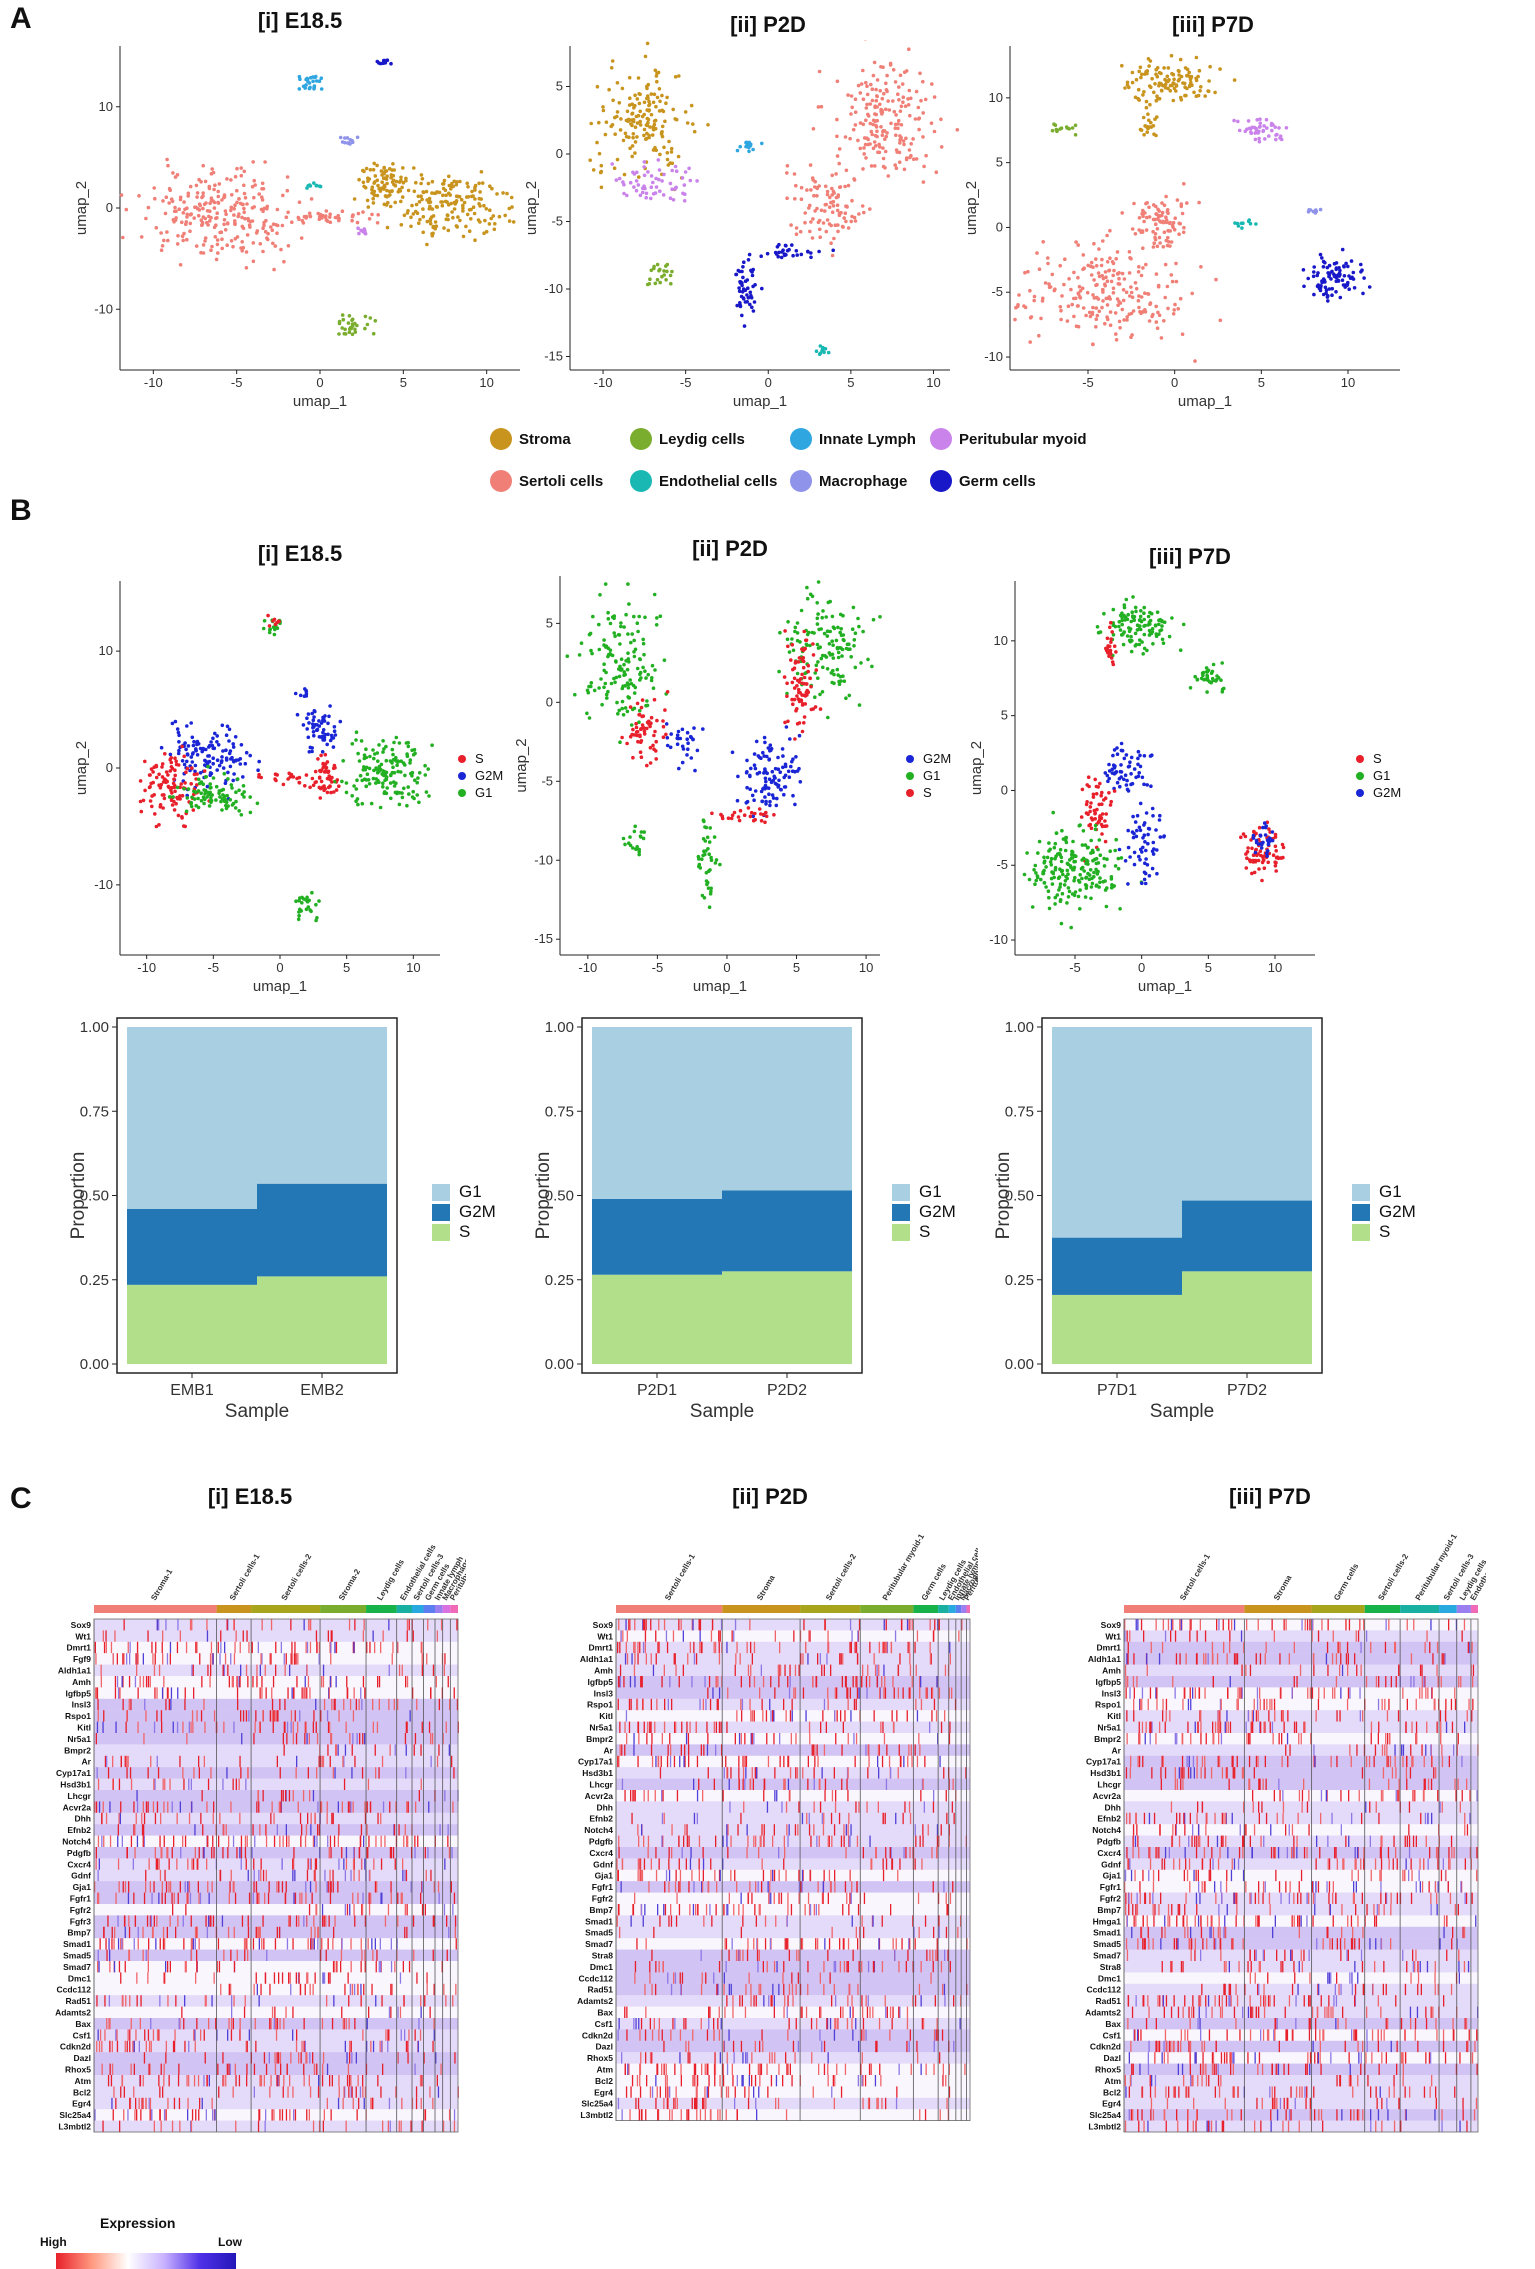 The height and width of the screenshot is (2269, 1535). I want to click on bar-segment-g2m, so click(787, 1230).